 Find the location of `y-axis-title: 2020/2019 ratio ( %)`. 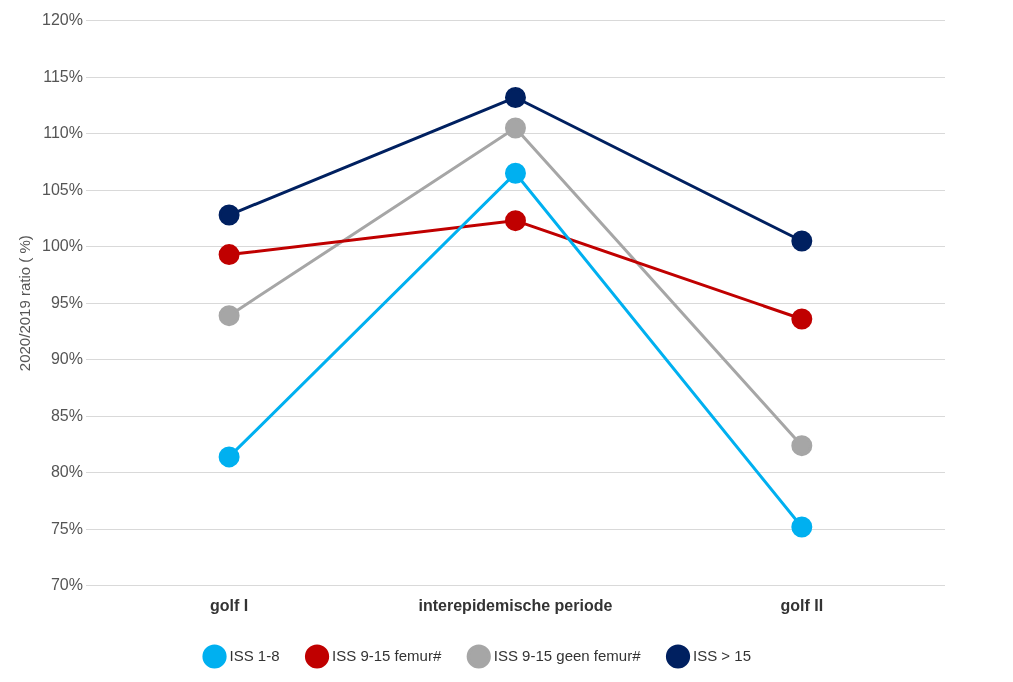

y-axis-title: 2020/2019 ratio ( %) is located at coordinates (25, 303).